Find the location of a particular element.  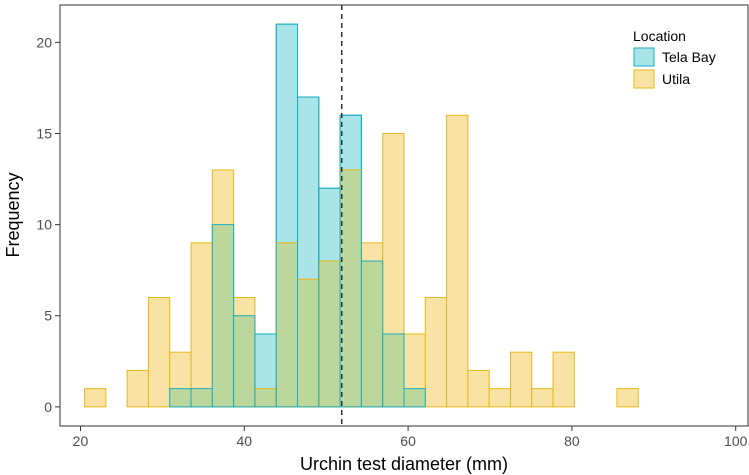

x-axis-ticks: 20 40 60 80 100 is located at coordinates (410, 437).